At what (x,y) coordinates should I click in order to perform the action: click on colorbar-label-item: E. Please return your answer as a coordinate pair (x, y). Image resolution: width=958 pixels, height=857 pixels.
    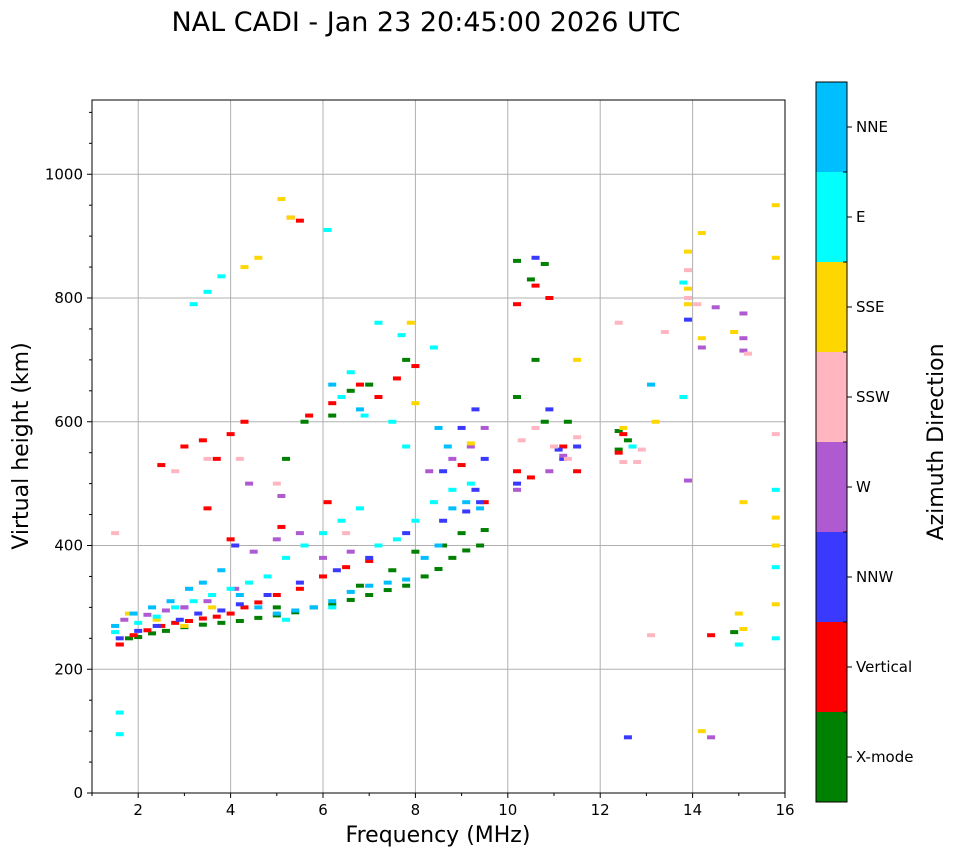
    Looking at the image, I should click on (860, 217).